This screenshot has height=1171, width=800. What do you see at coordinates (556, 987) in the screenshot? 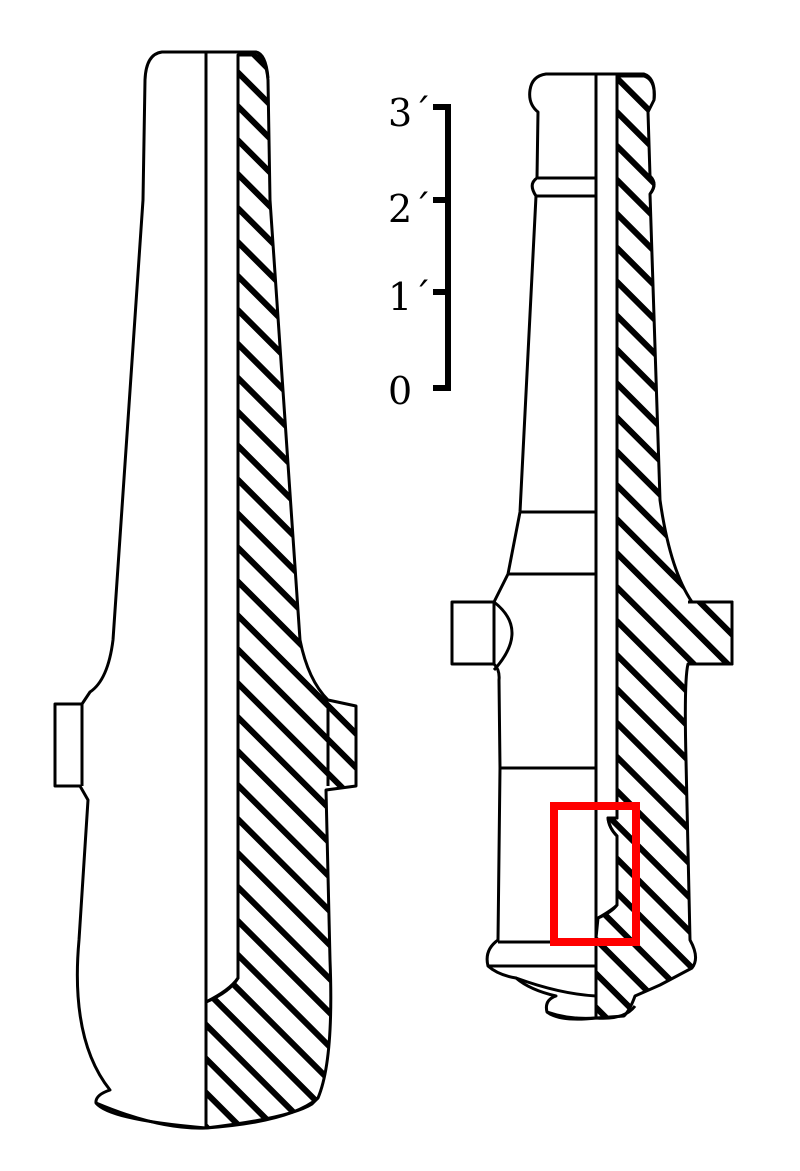
I see `right-base-curve` at bounding box center [556, 987].